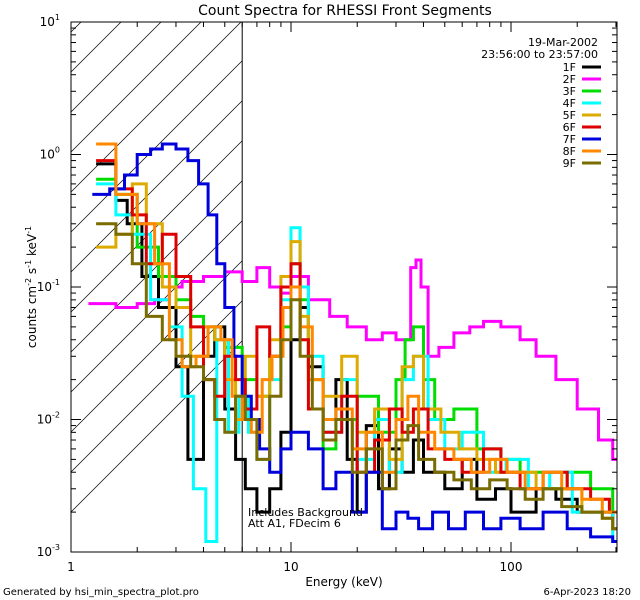  I want to click on time-range: 23:56:00 to 23:57:00, so click(539, 54).